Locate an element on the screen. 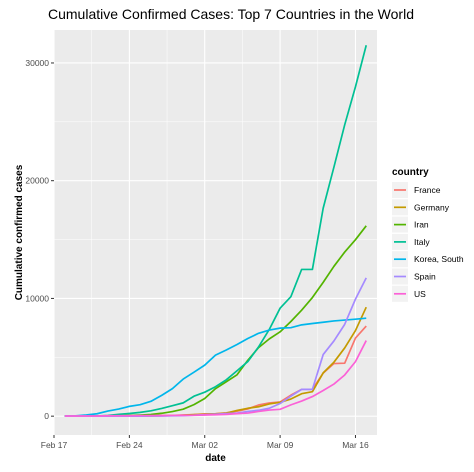 This screenshot has width=474, height=472. legend-label: Korea, South is located at coordinates (439, 259).